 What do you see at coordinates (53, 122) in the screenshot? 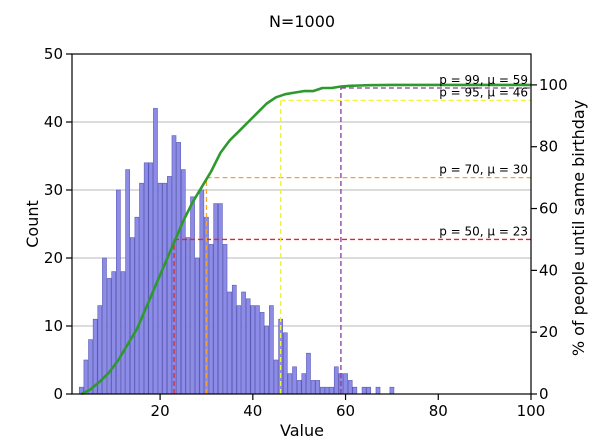
I see `y-tick-label: 40` at bounding box center [53, 122].